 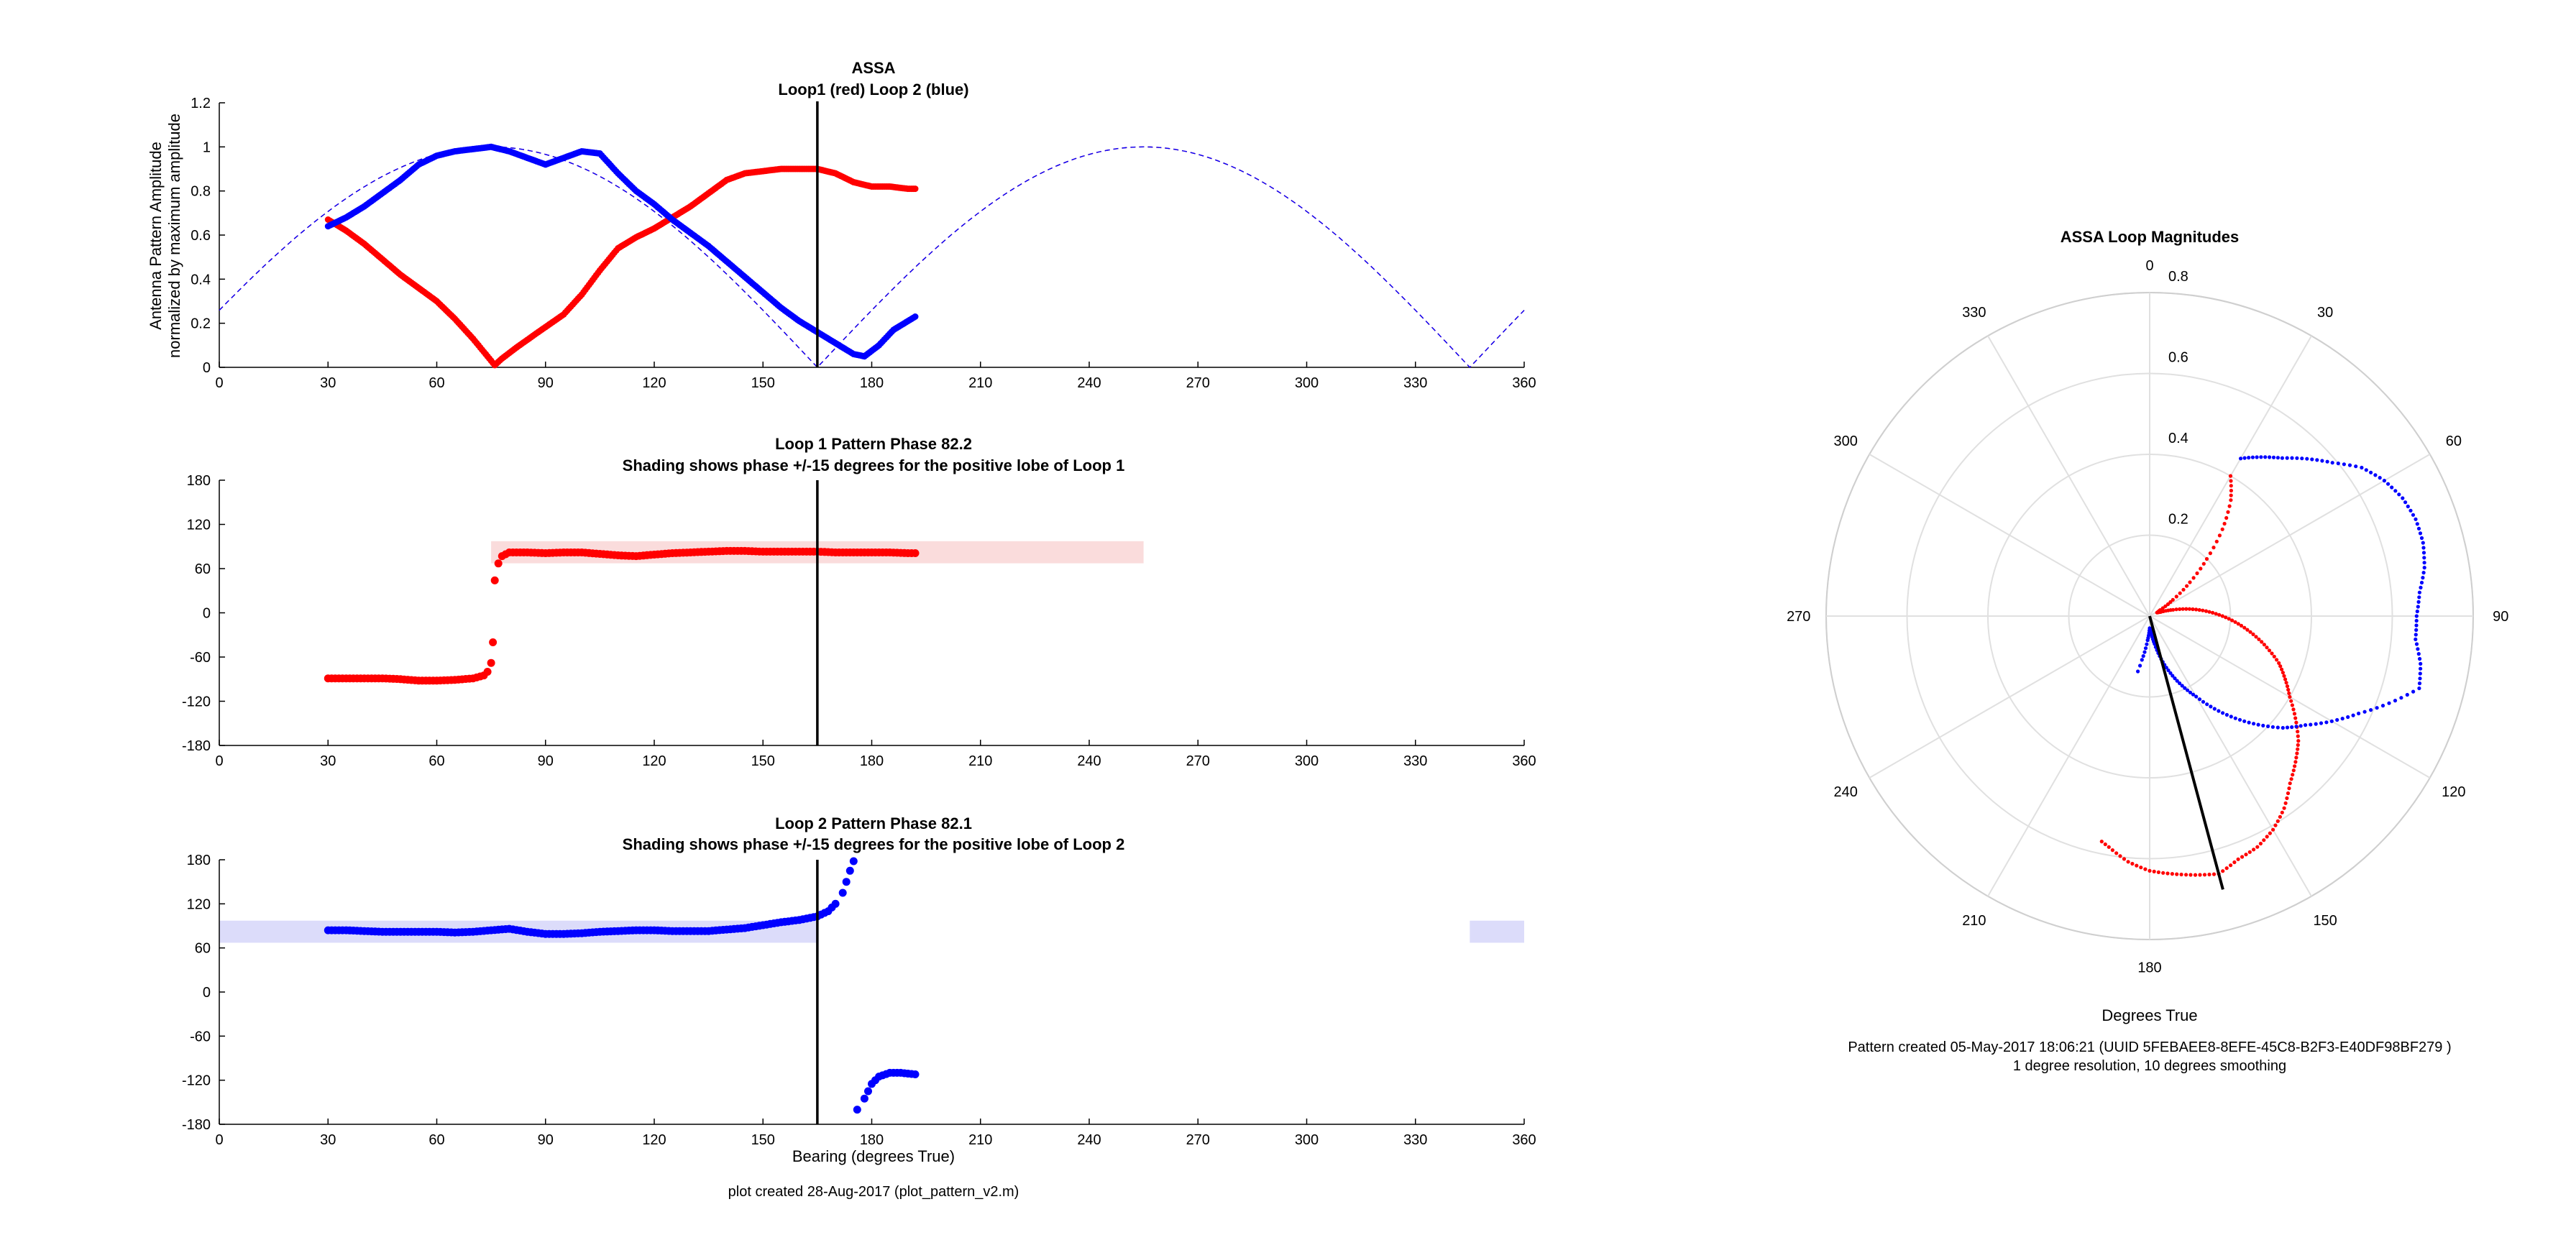 I want to click on polar-angle-label: 60, so click(x=2454, y=441).